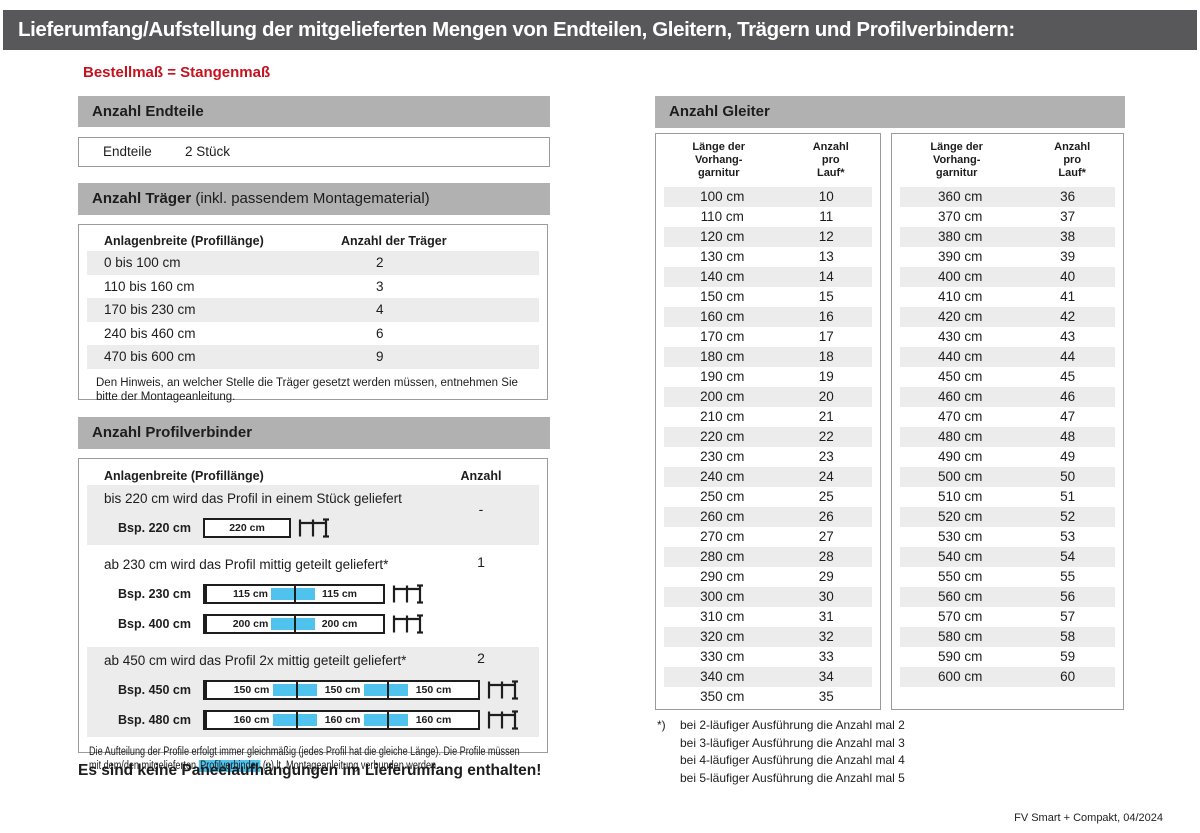  I want to click on footnote-marker: *), so click(661, 725).